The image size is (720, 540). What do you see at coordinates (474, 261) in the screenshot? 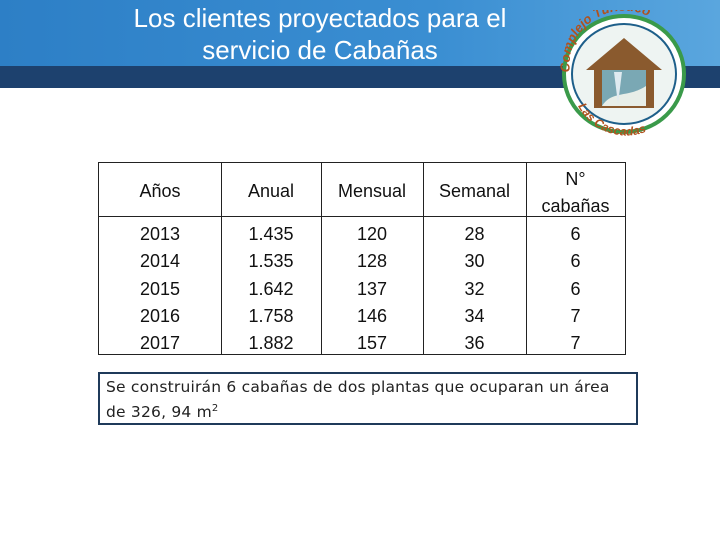
I see `table-cell: 30` at bounding box center [474, 261].